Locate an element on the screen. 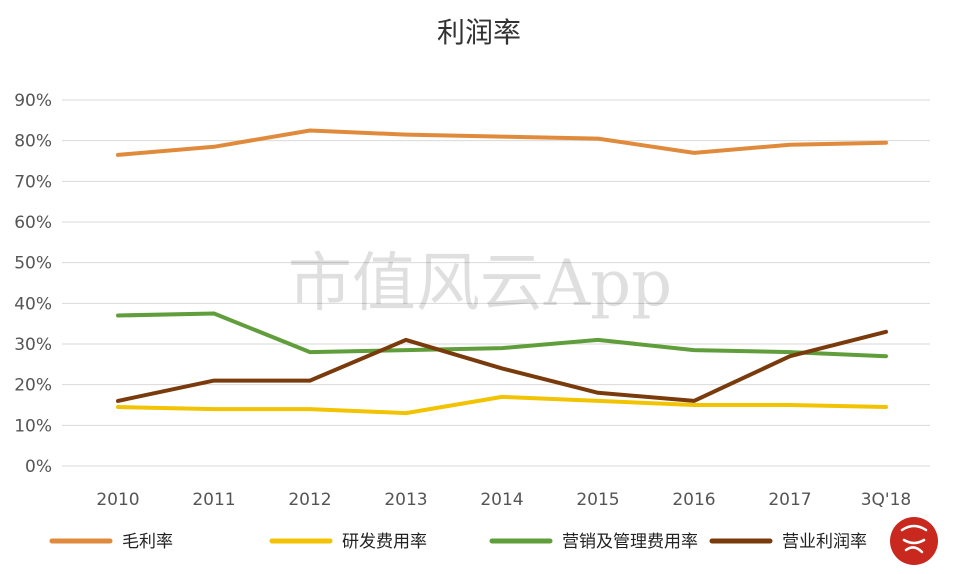  x-tick-label: 2013 is located at coordinates (405, 500).